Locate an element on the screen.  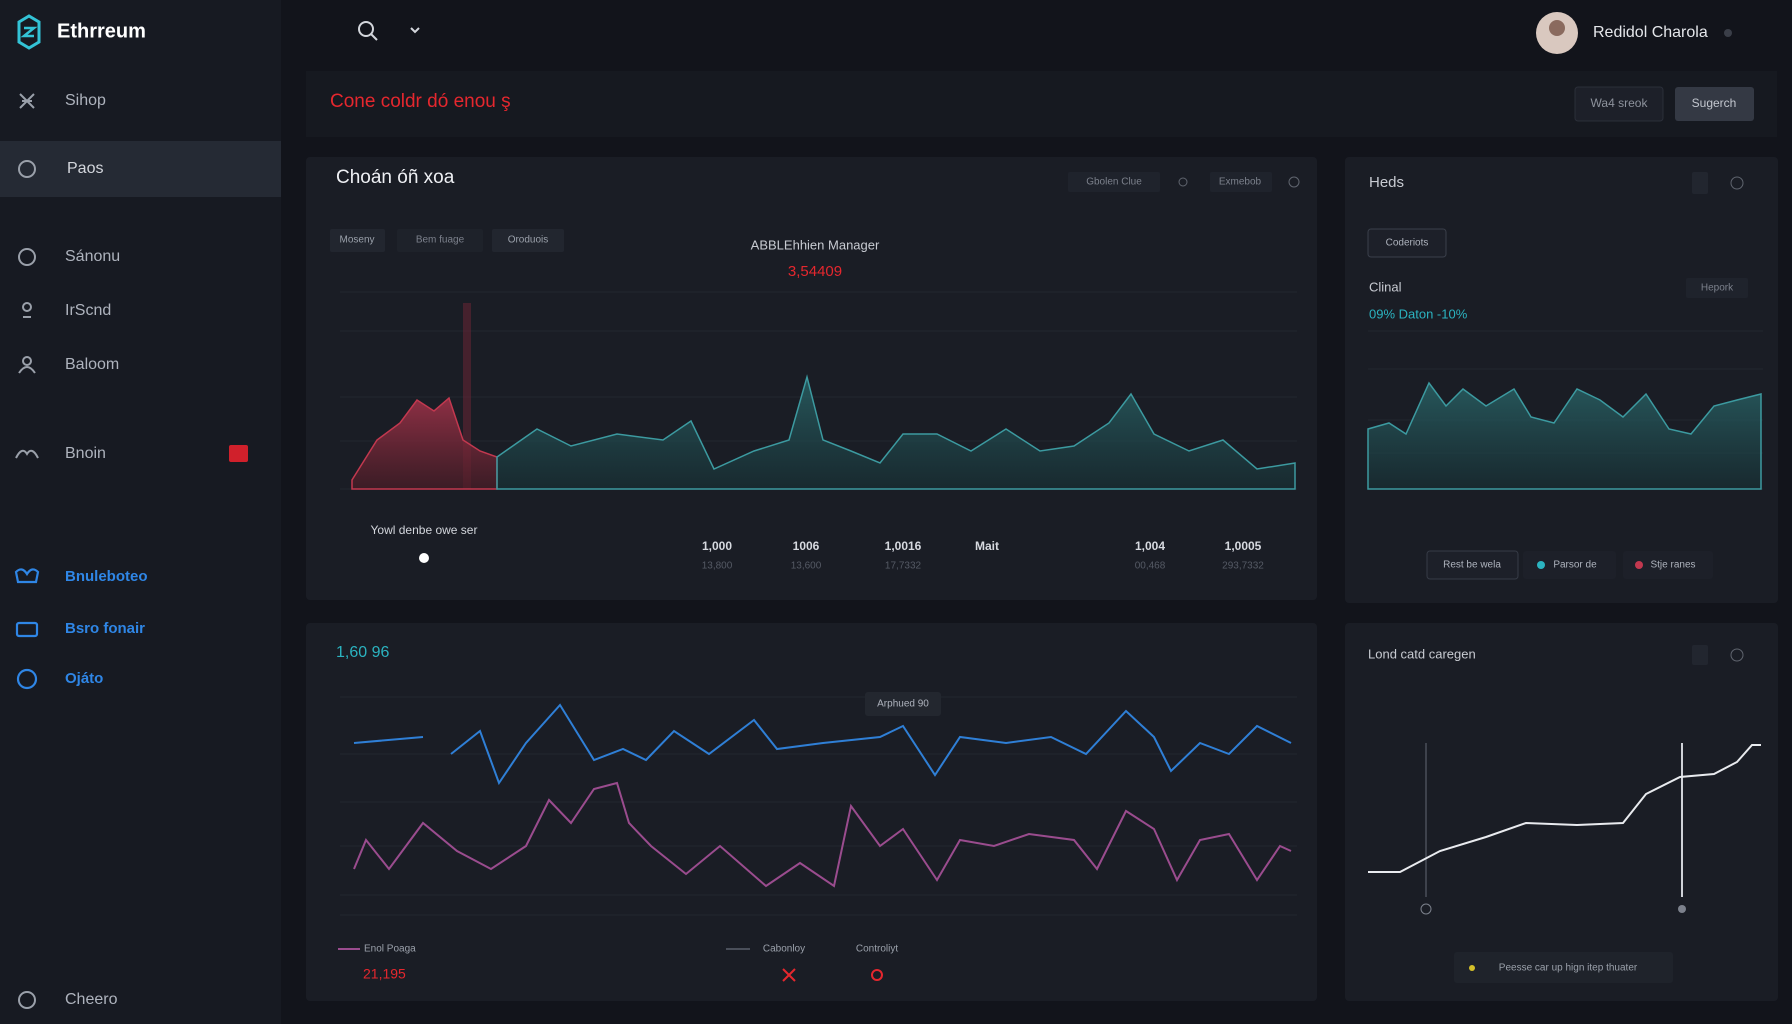
legend-label: Controliyt is located at coordinates (877, 949).